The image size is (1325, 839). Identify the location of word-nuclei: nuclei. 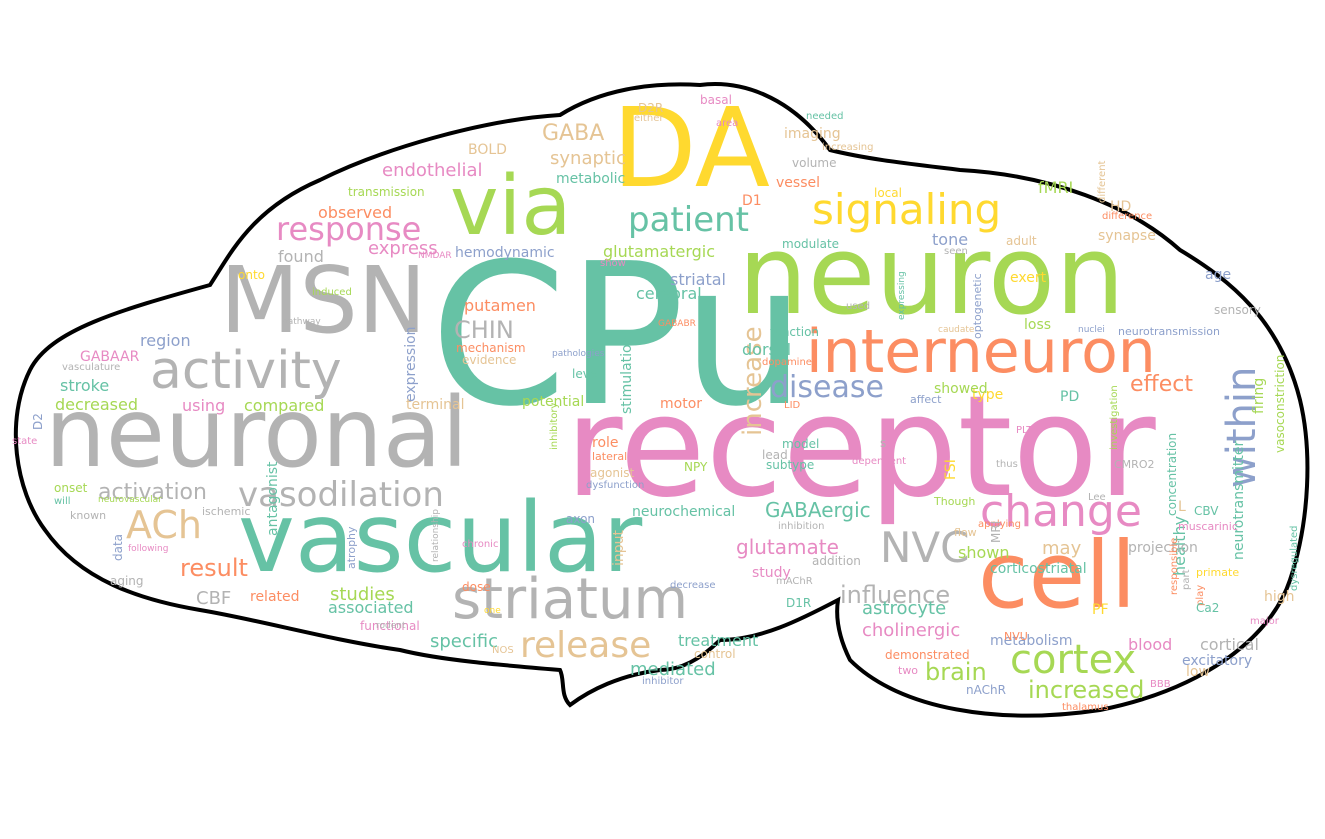
(1091, 330).